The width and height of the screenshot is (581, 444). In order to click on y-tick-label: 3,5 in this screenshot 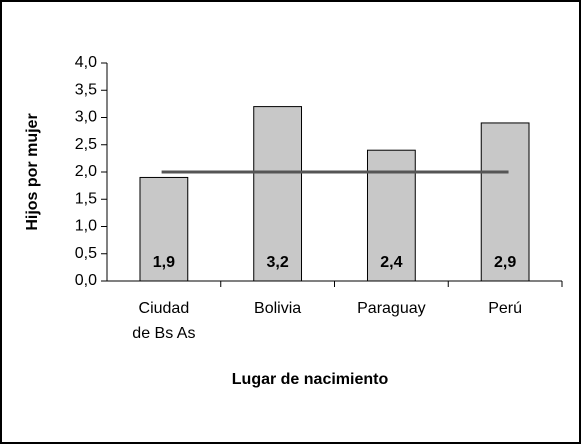, I will do `click(86, 89)`.